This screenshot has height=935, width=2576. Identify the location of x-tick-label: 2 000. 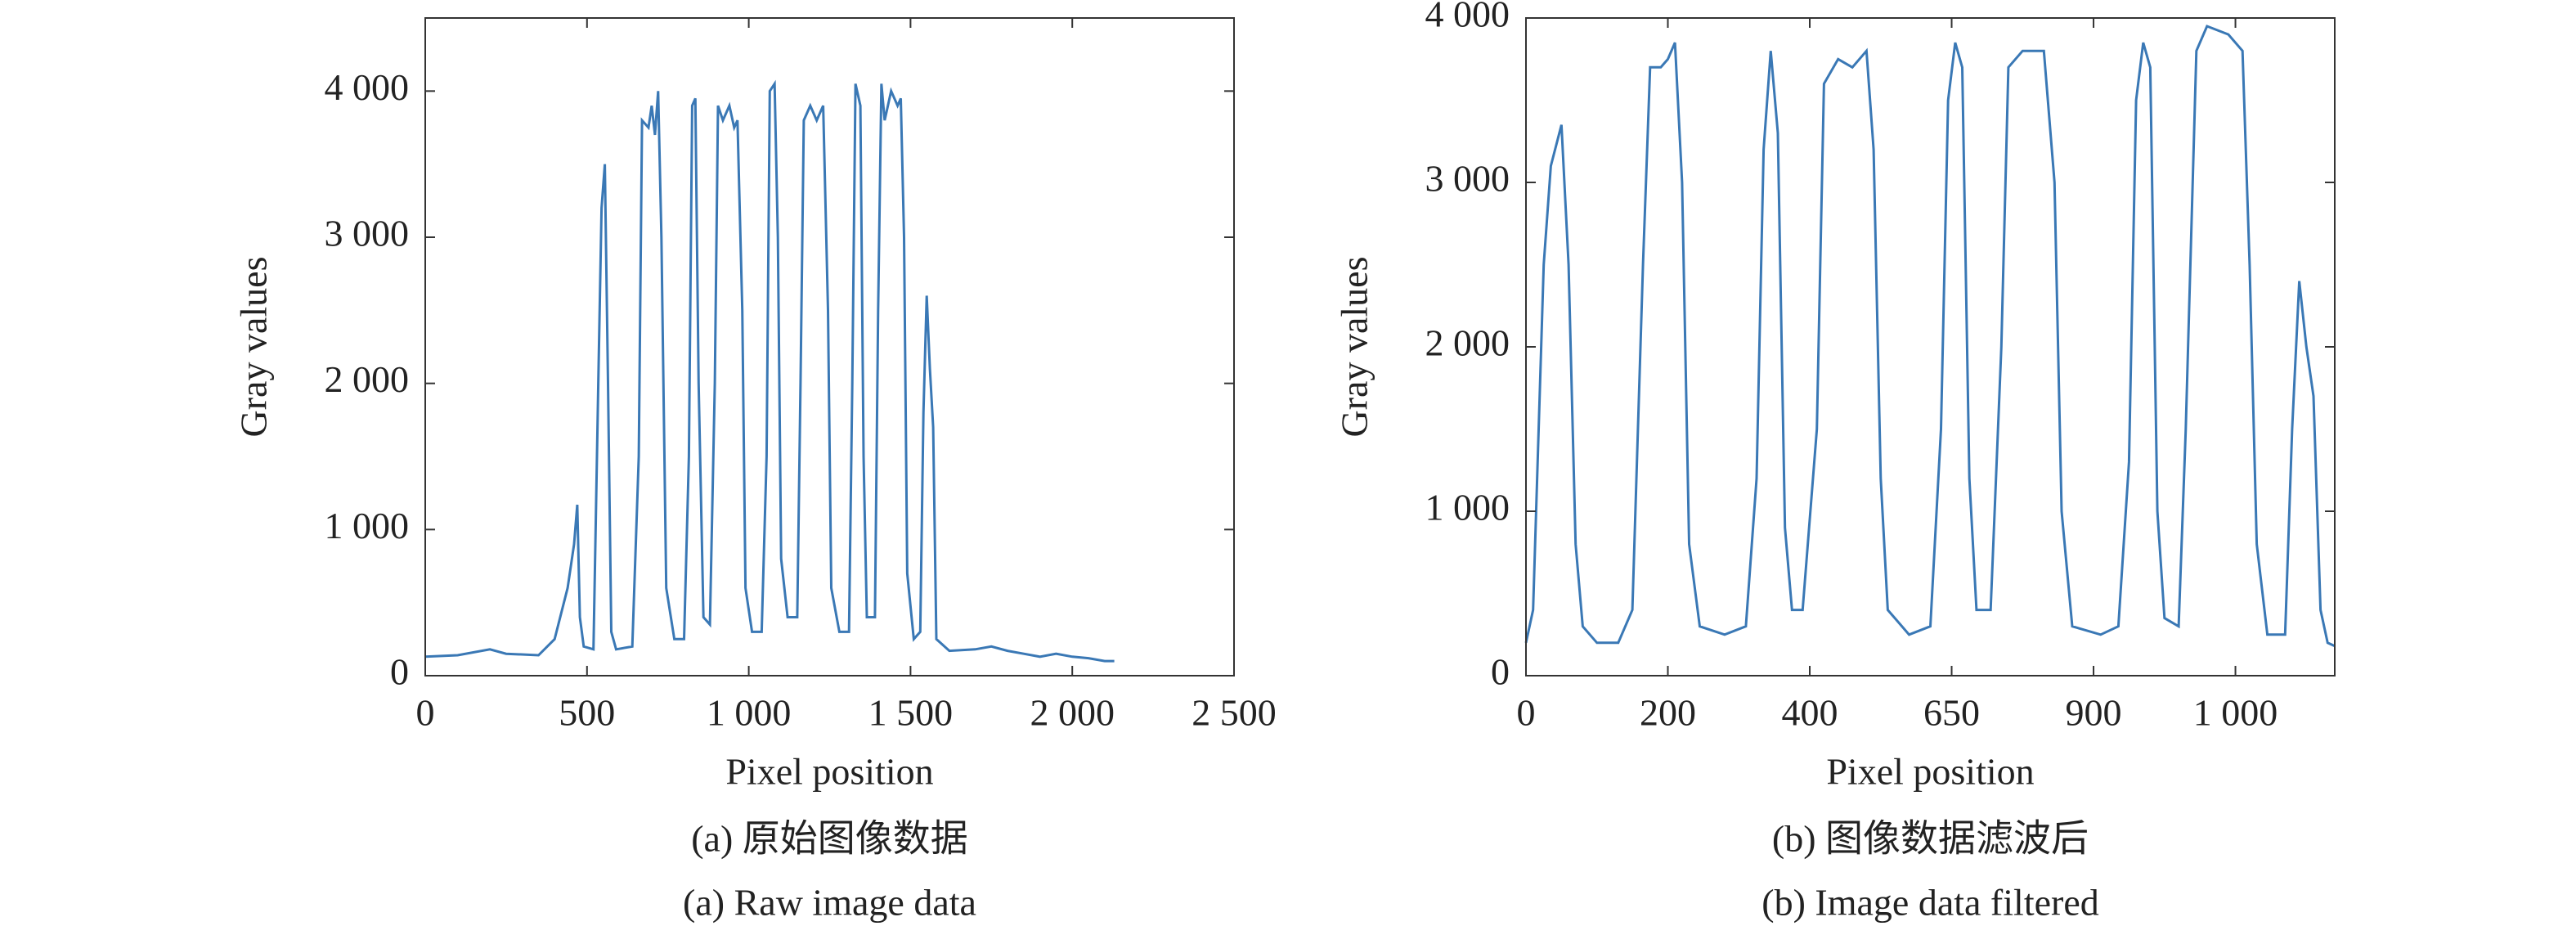
(1072, 713).